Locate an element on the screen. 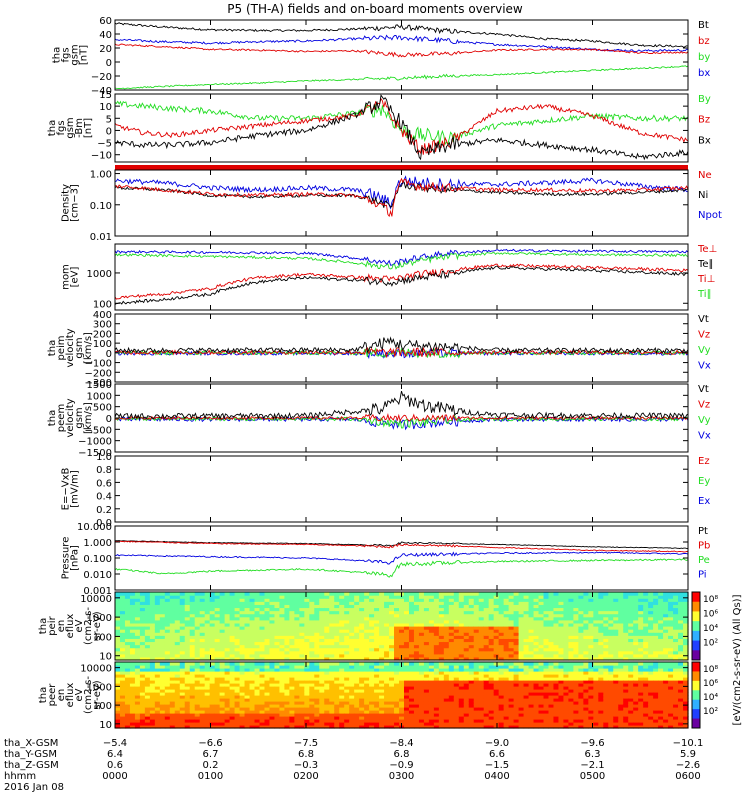  y-axis-label: Pressure[nPa] is located at coordinates (71, 558).